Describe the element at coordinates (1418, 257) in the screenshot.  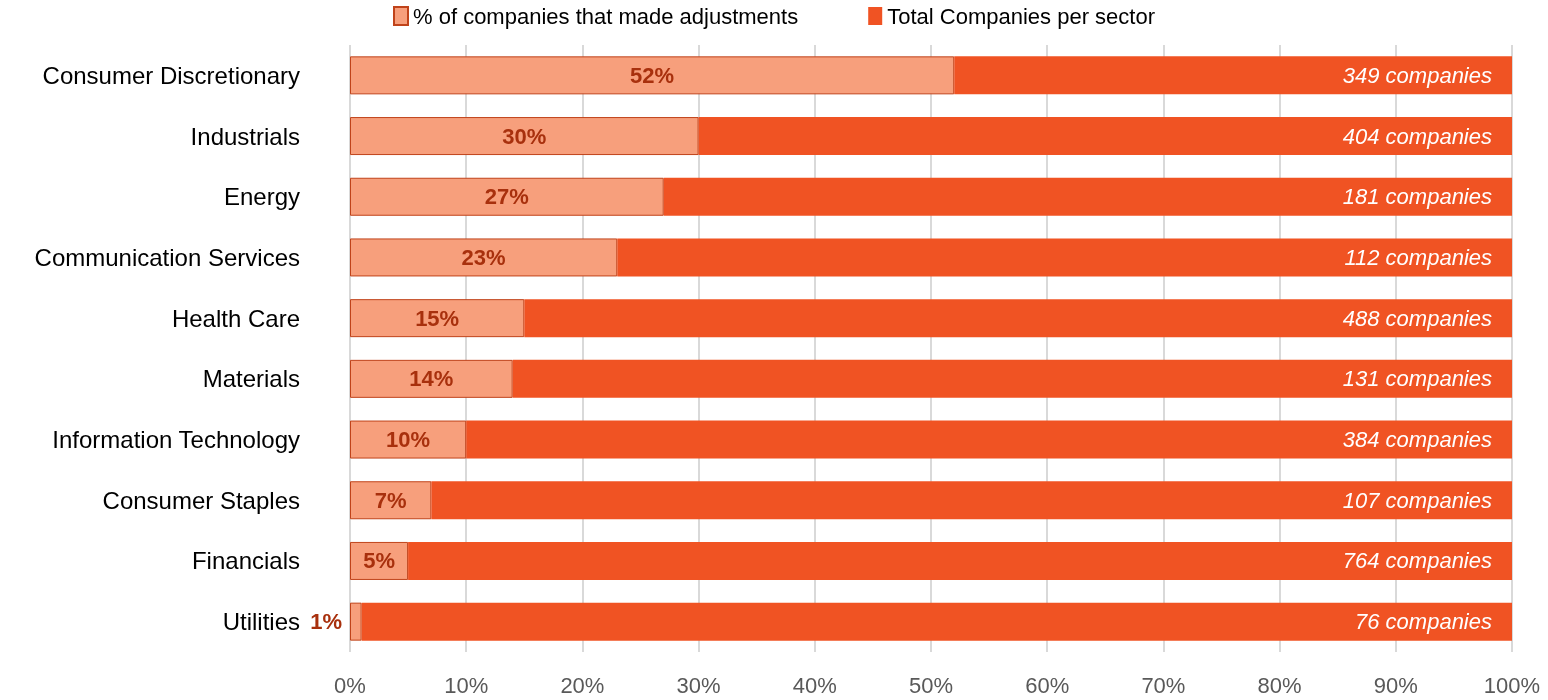
I see `annotation: 112 companies` at that location.